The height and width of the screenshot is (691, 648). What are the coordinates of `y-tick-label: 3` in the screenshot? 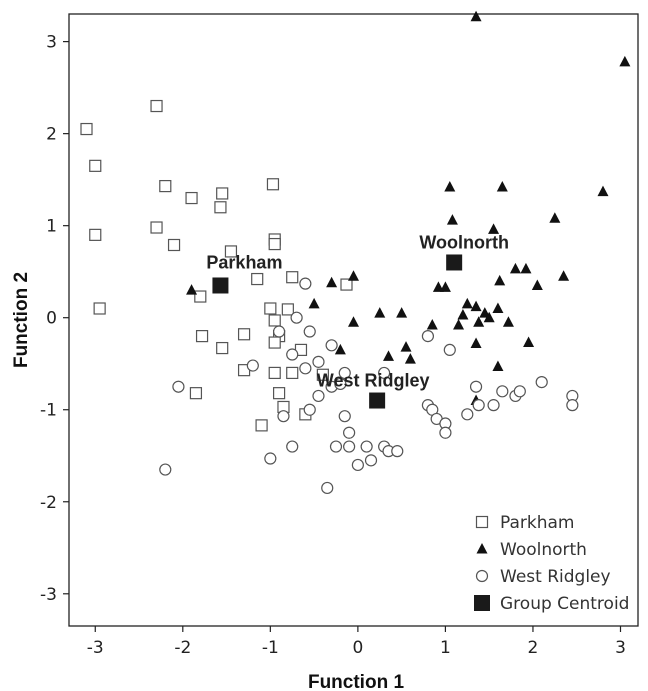 It's located at (51, 43).